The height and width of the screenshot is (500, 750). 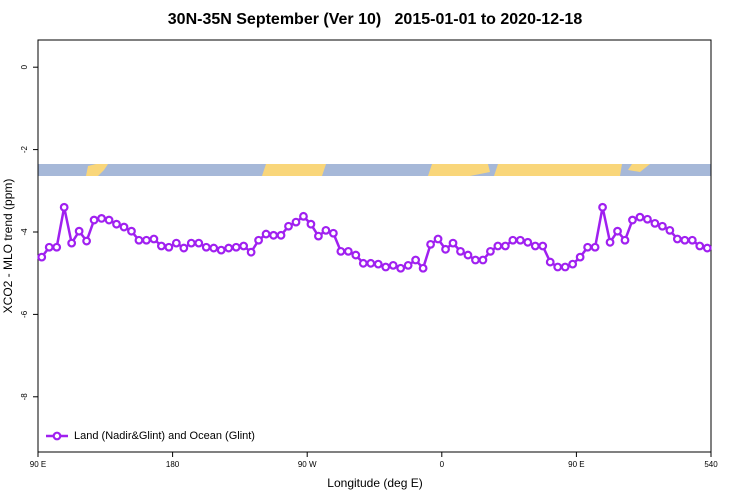 I want to click on y-tick-label: 0, so click(x=24, y=66).